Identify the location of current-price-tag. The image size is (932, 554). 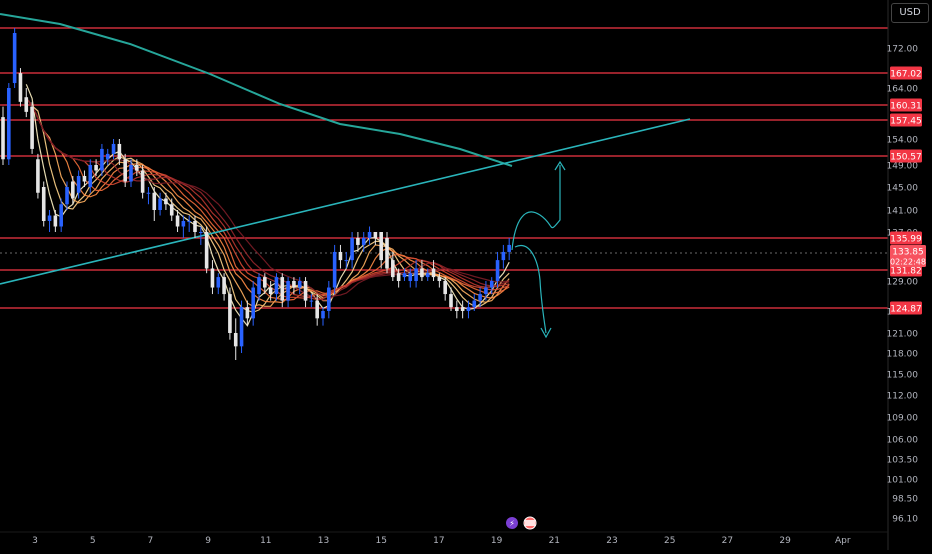
(908, 256).